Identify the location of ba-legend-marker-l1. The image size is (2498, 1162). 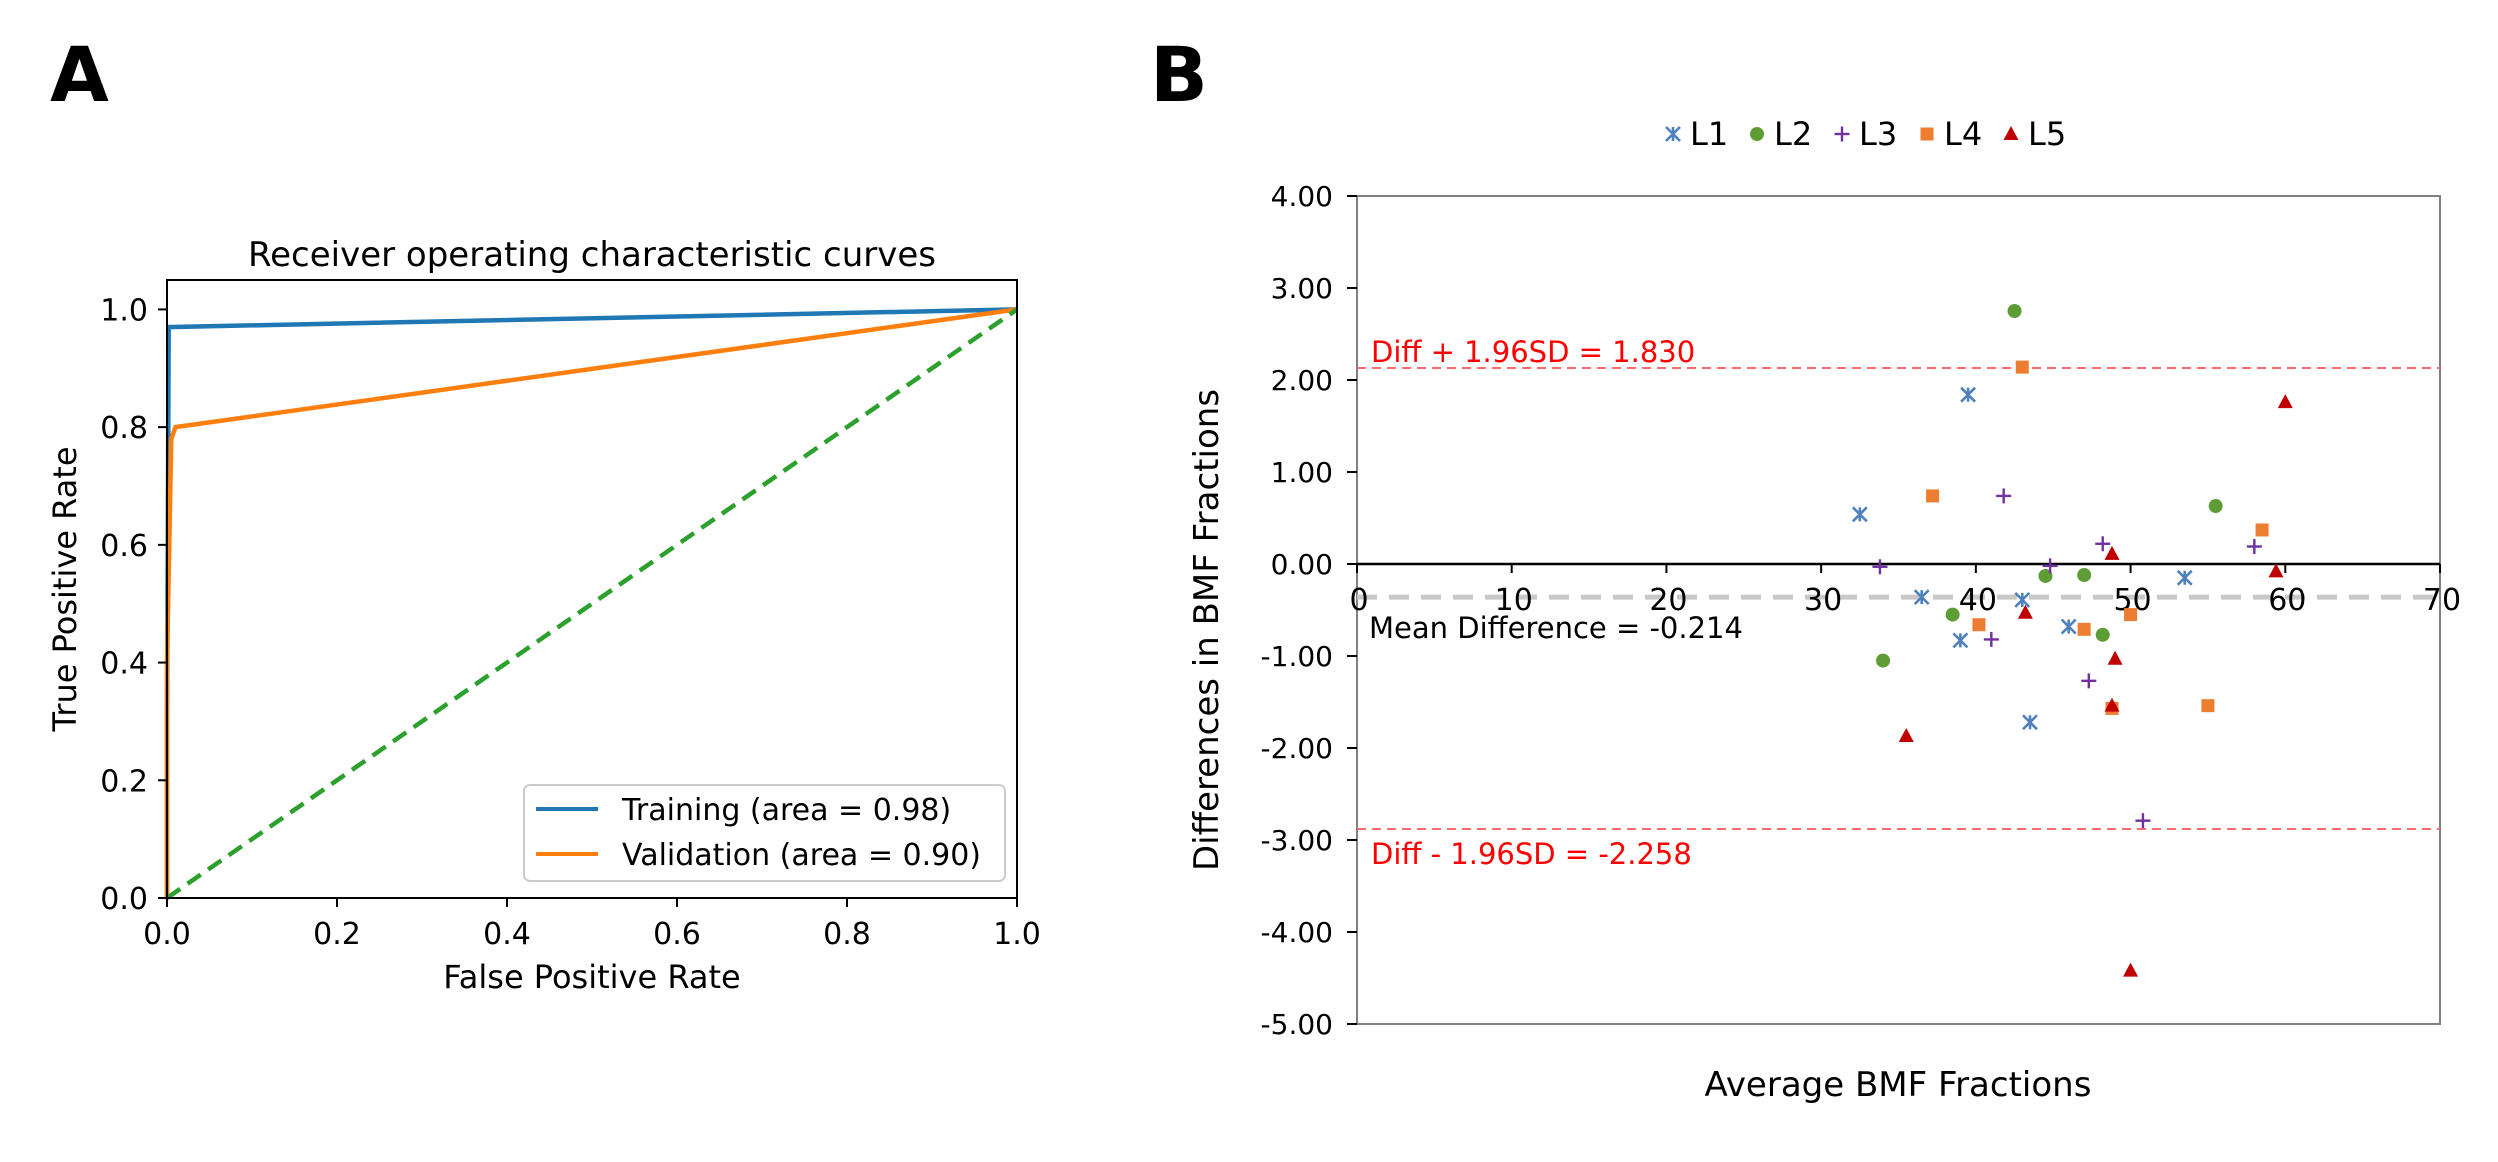
(1673, 134).